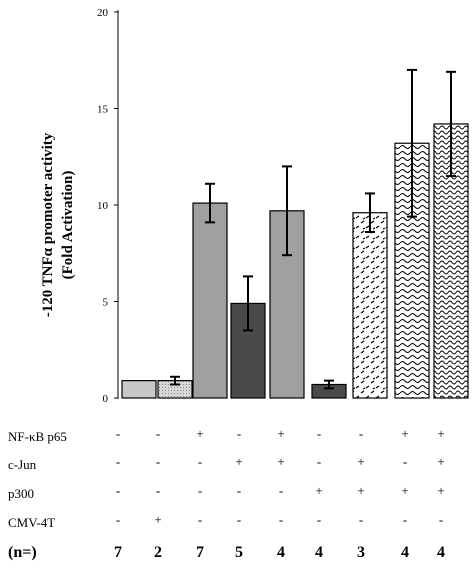 The width and height of the screenshot is (474, 568). Describe the element at coordinates (103, 110) in the screenshot. I see `y-tick-label: 15` at that location.